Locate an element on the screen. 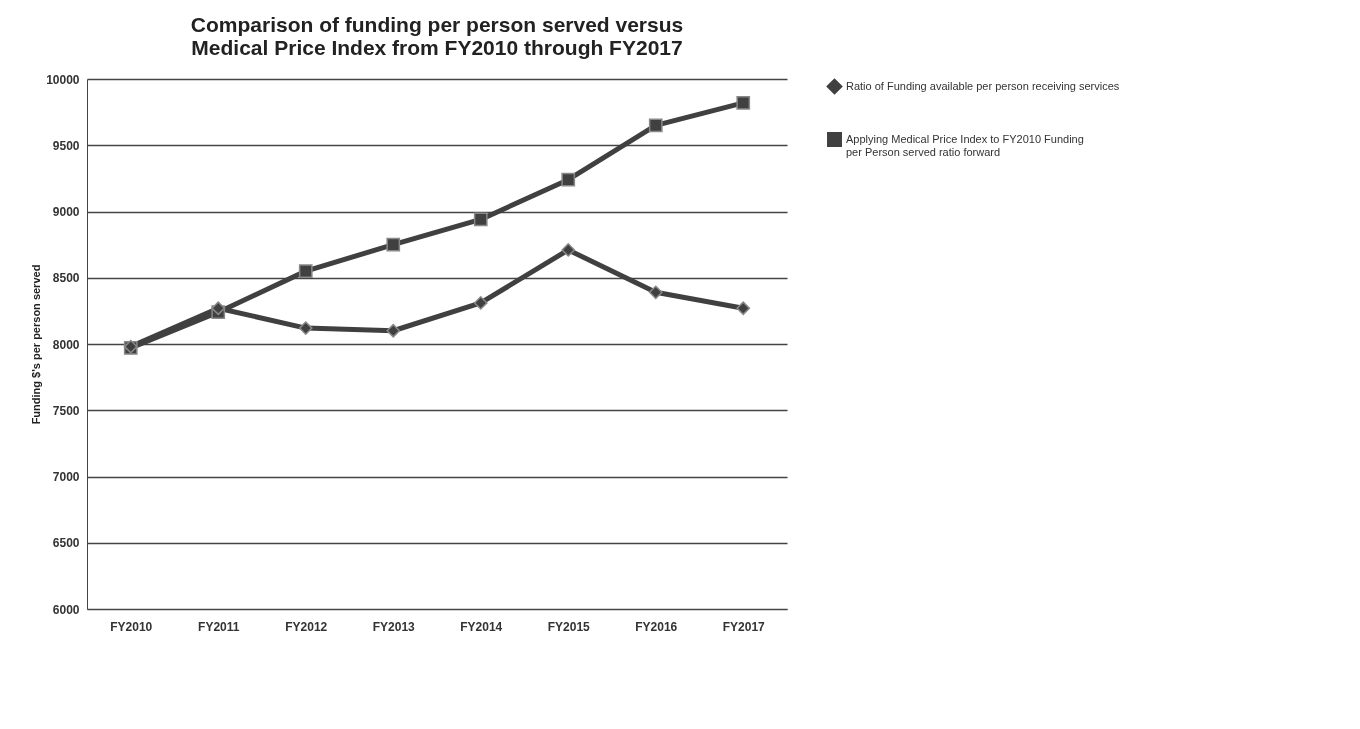 The width and height of the screenshot is (1360, 729). y-tick-label: 9500 is located at coordinates (66, 145).